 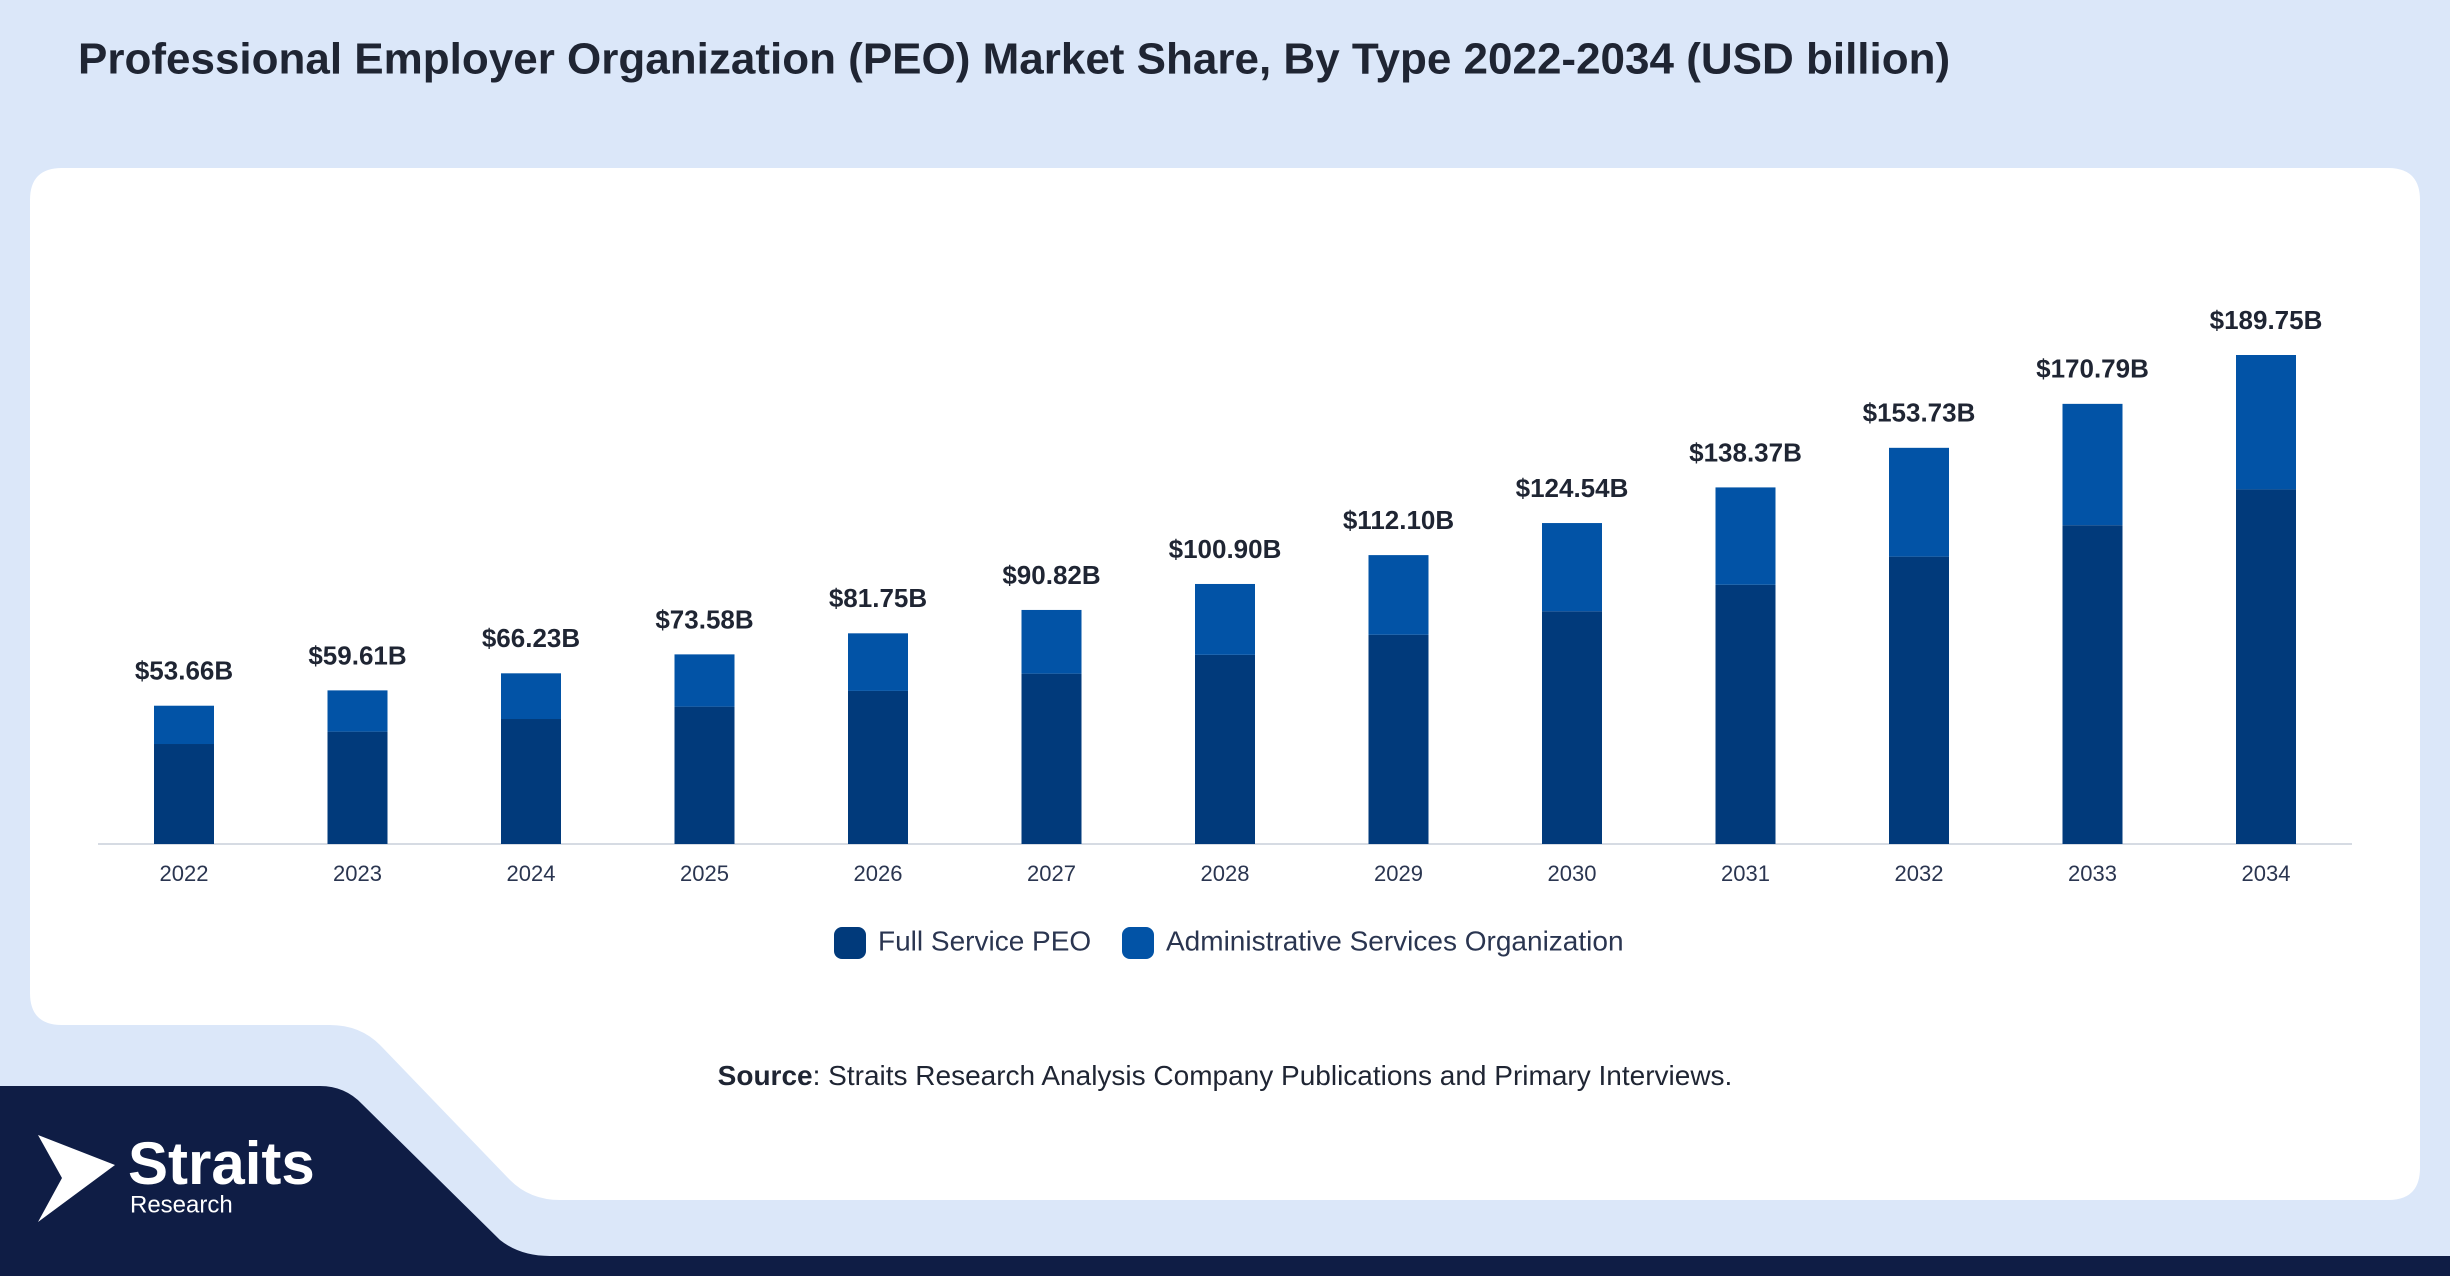 I want to click on legend-label: Full Service PEO, so click(x=984, y=940).